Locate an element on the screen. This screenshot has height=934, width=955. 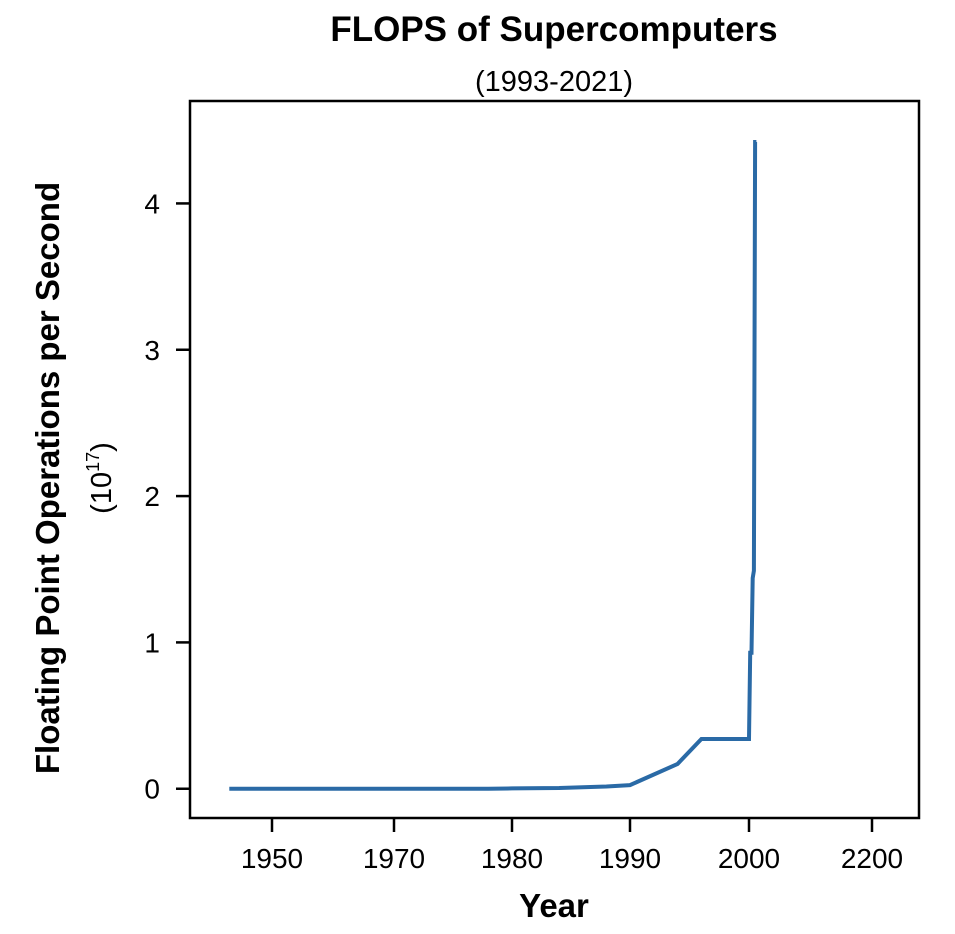
y-axis-title: Floating Point Operations per Second is located at coordinates (47, 478).